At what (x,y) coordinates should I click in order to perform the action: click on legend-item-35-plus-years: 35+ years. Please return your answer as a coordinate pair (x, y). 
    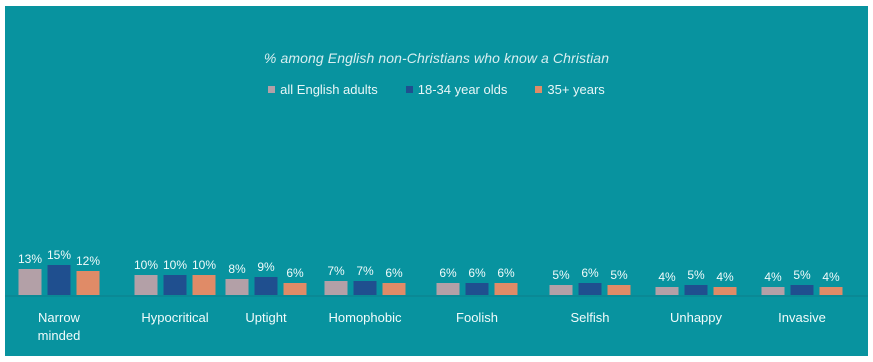
    Looking at the image, I should click on (570, 89).